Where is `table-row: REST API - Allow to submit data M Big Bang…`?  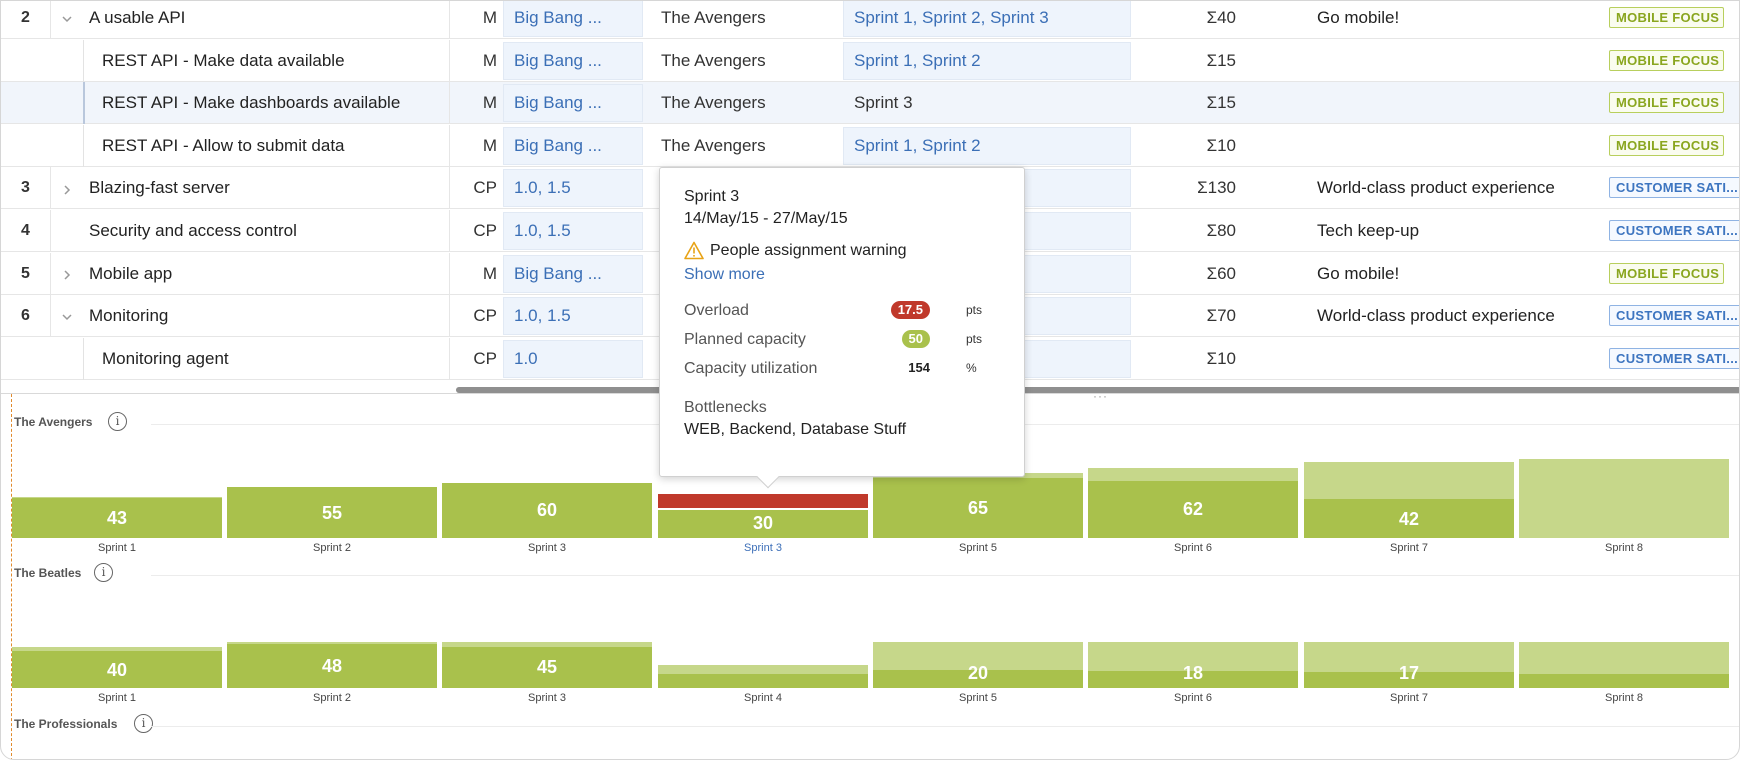
table-row: REST API - Allow to submit data M Big Bang… is located at coordinates (870, 145).